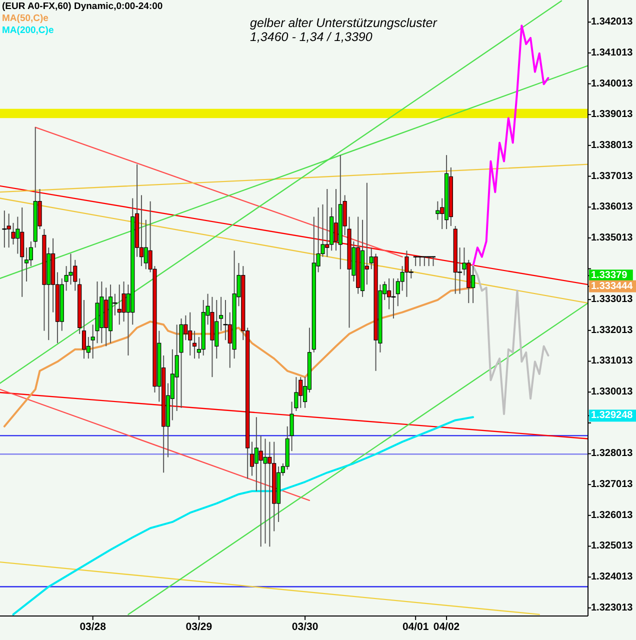 The width and height of the screenshot is (636, 640). What do you see at coordinates (415, 627) in the screenshot?
I see `x-tick-label: 04/01` at bounding box center [415, 627].